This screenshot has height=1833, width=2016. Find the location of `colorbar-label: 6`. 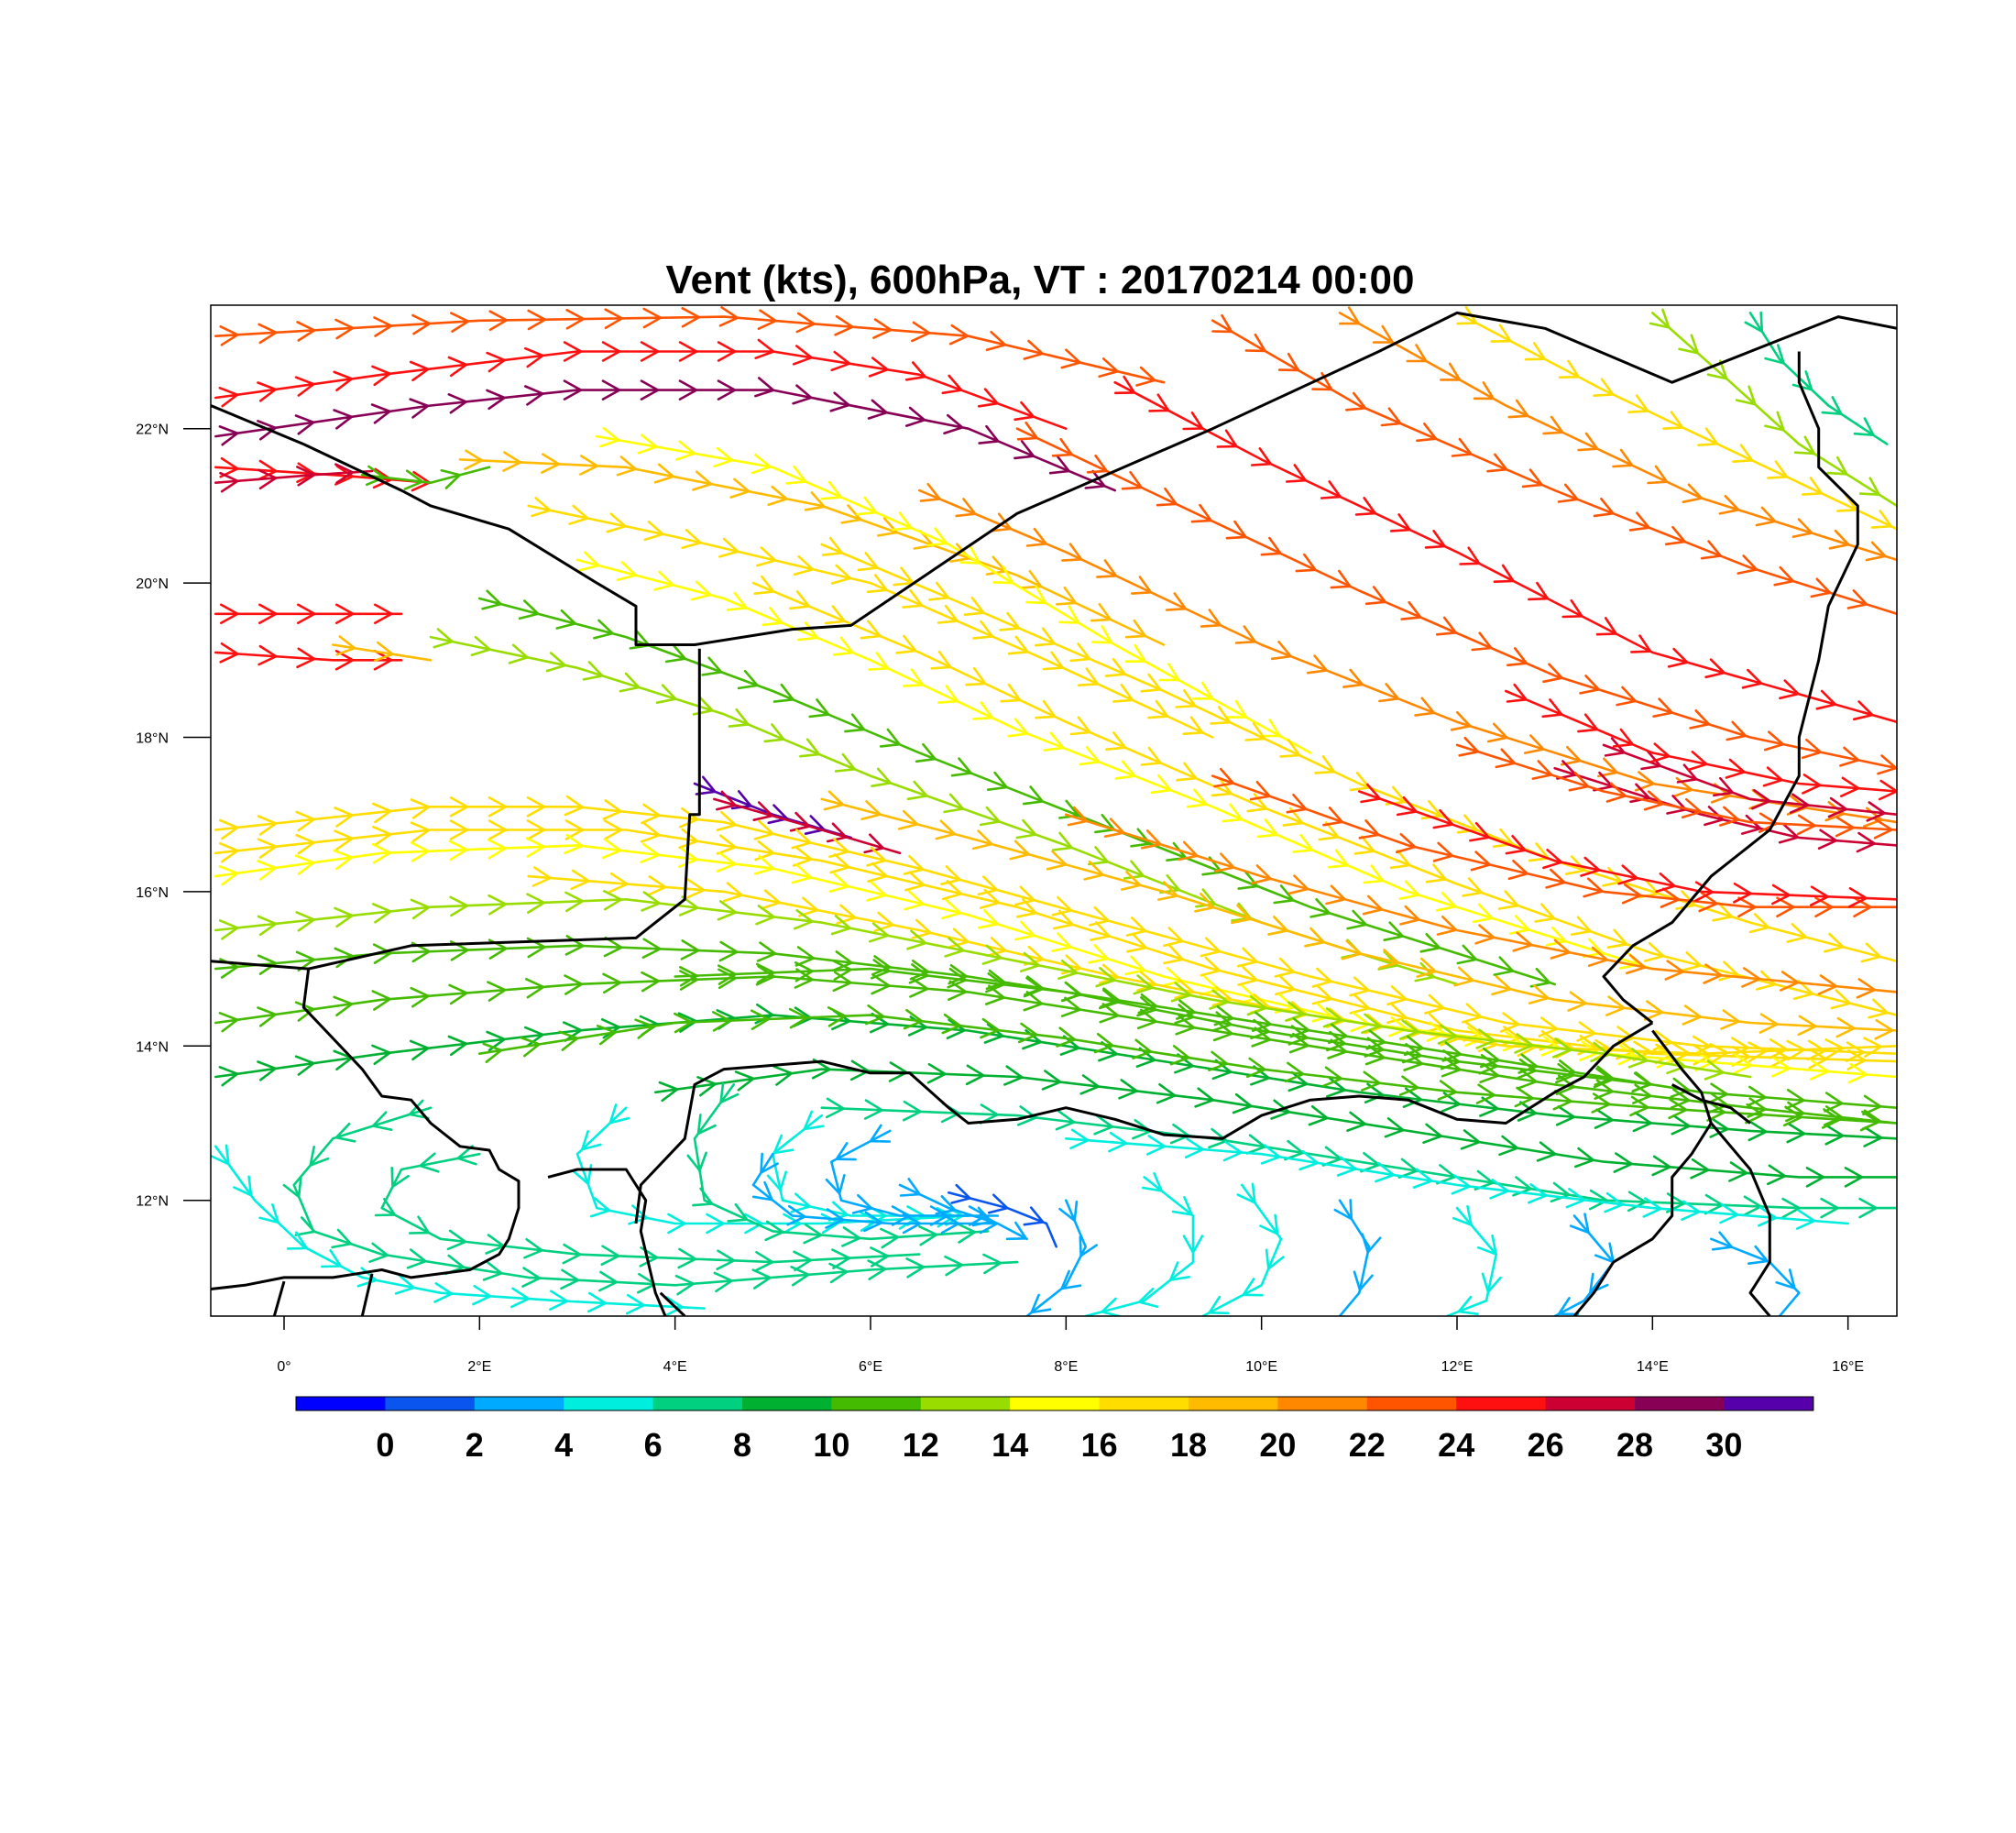

colorbar-label: 6 is located at coordinates (653, 1445).